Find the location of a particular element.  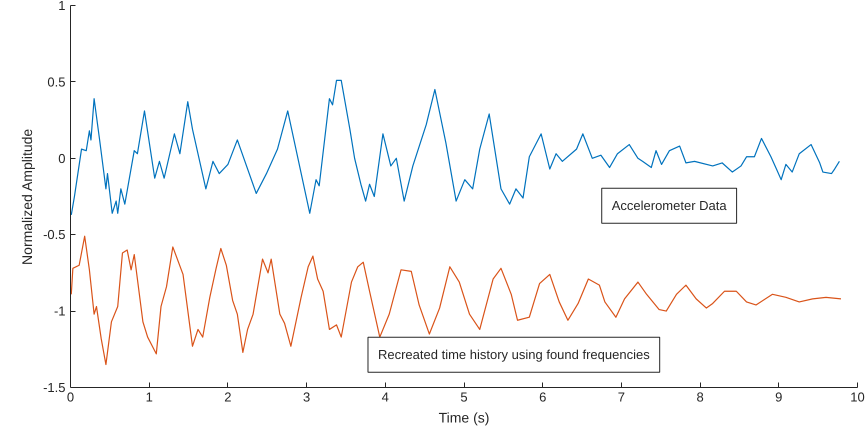

x-tick-label: 3 is located at coordinates (306, 397).